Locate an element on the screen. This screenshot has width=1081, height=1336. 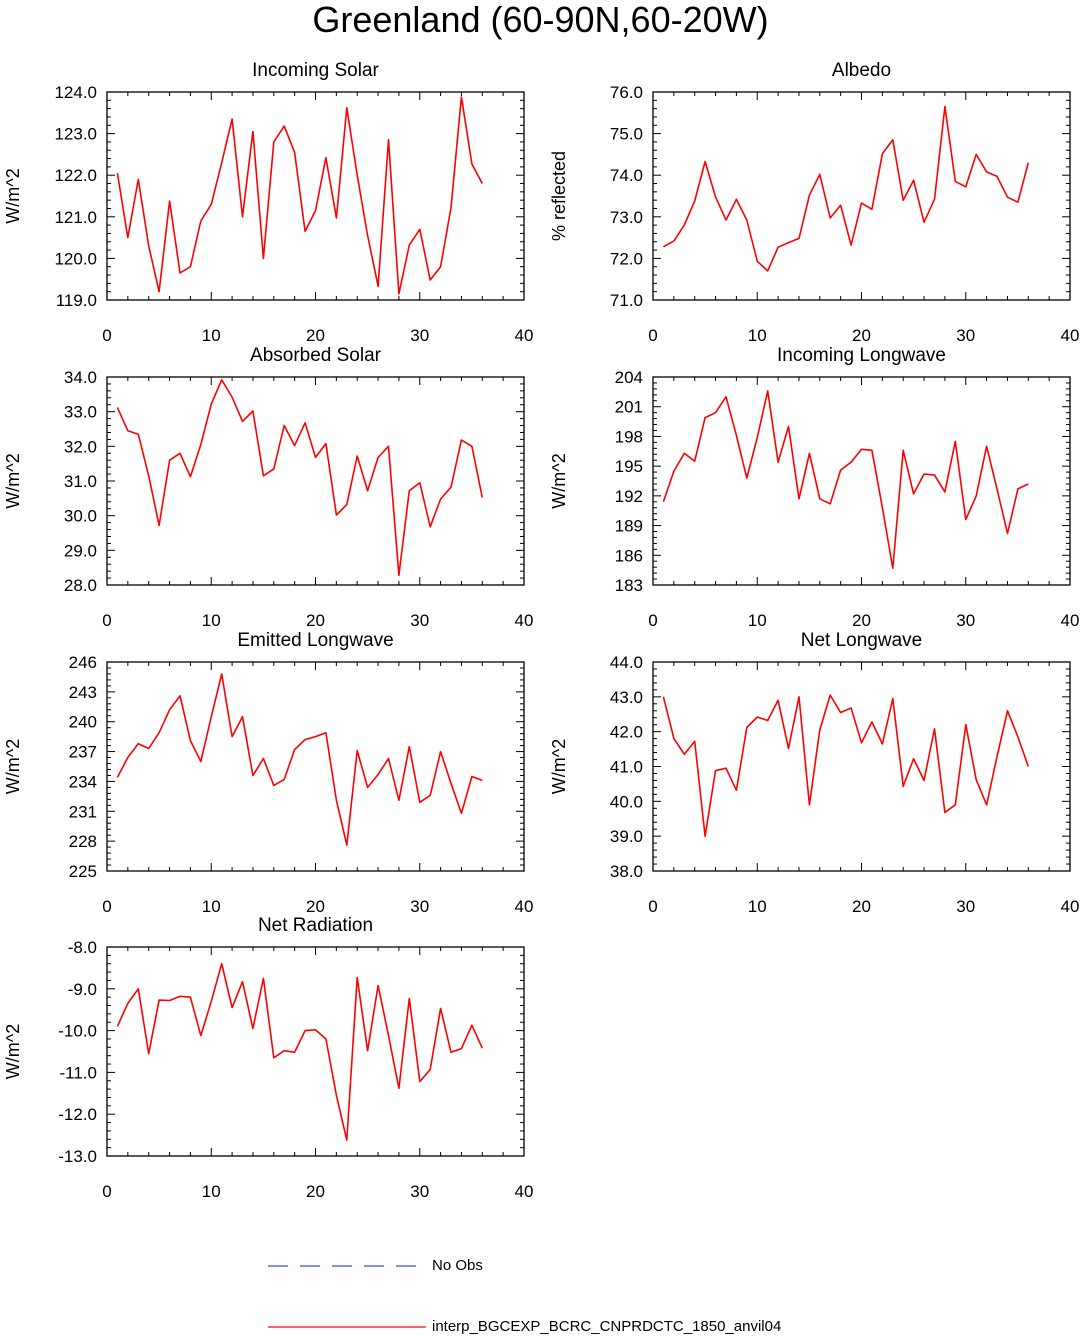
y-tick-label: 29.0 is located at coordinates (80, 550).